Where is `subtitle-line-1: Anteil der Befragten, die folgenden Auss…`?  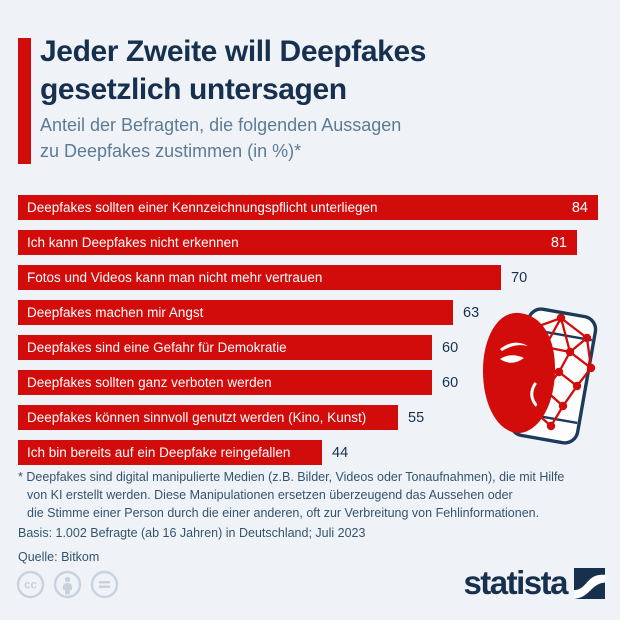
subtitle-line-1: Anteil der Befragten, die folgenden Auss… is located at coordinates (221, 125).